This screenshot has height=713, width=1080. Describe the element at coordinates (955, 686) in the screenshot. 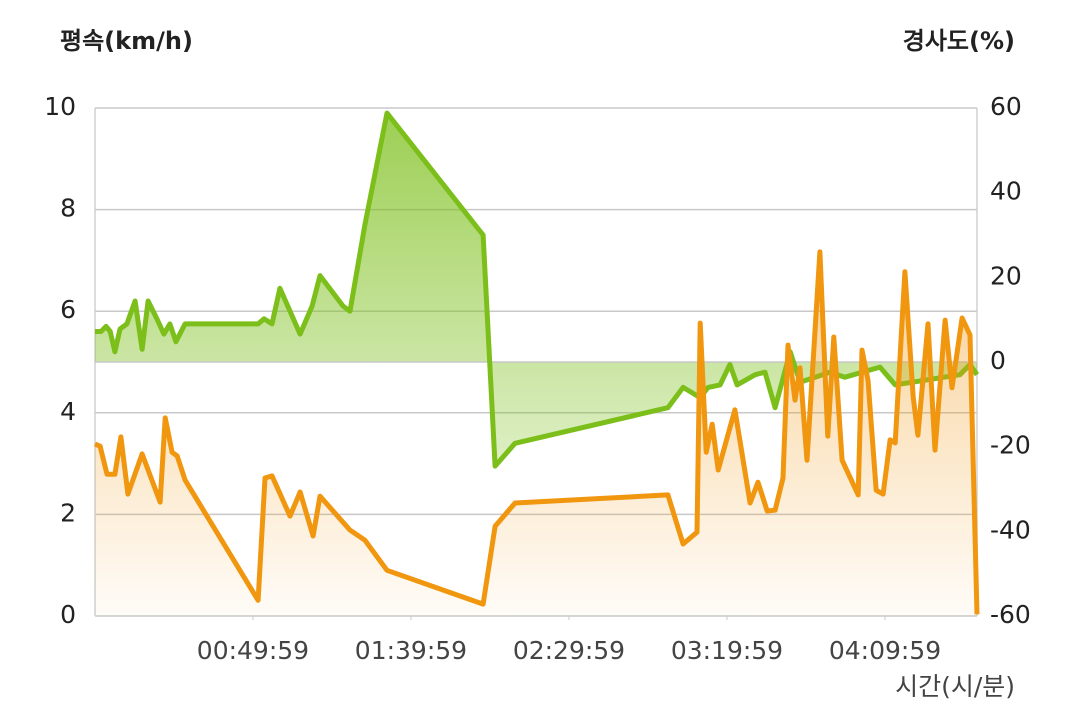

I see `x-axis-title: 시간(시/분)` at that location.